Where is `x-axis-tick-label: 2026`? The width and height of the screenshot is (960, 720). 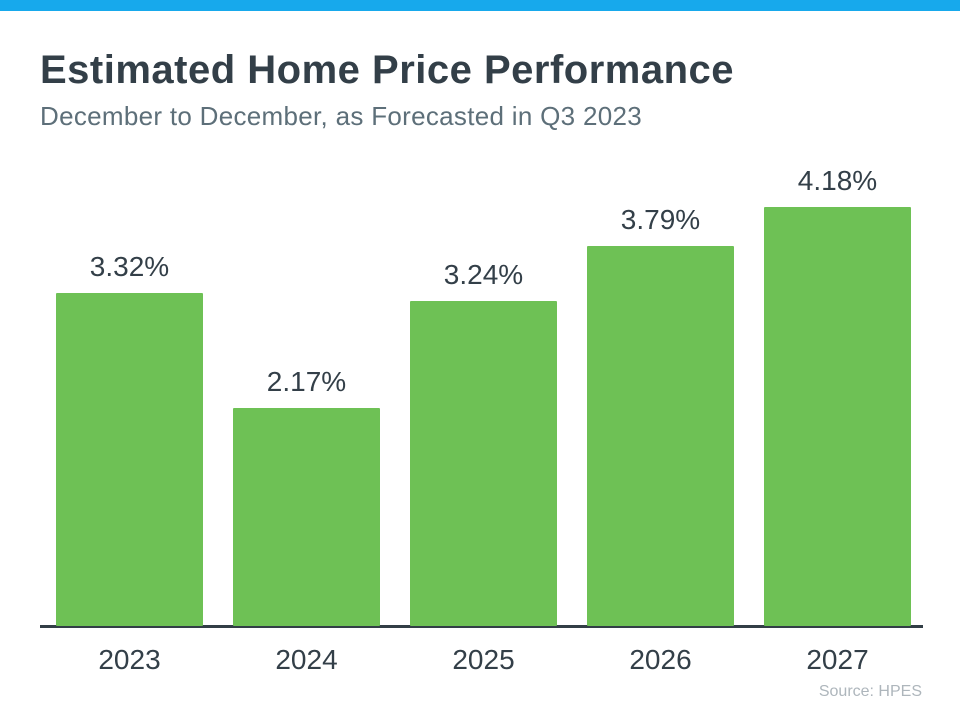 x-axis-tick-label: 2026 is located at coordinates (660, 659).